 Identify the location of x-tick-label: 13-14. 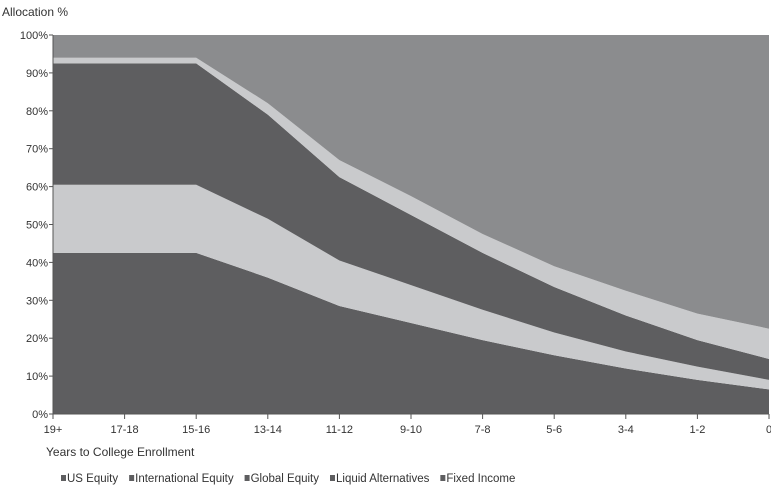
(268, 430).